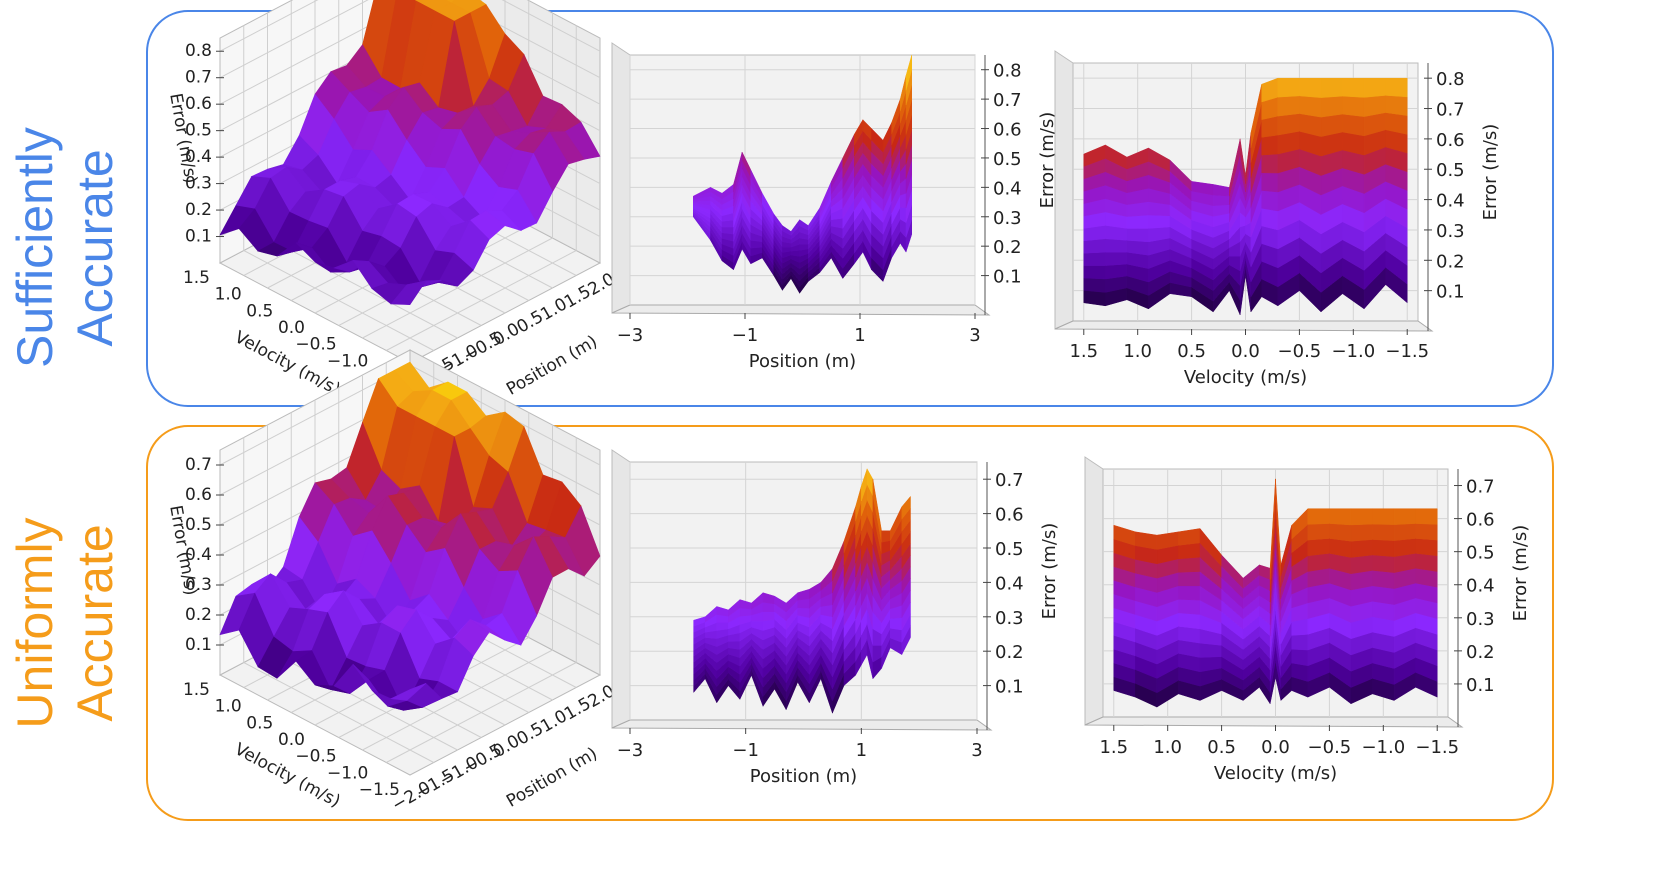 This screenshot has width=1663, height=885. Describe the element at coordinates (1083, 351) in the screenshot. I see `x-tick-label: 1.5` at that location.